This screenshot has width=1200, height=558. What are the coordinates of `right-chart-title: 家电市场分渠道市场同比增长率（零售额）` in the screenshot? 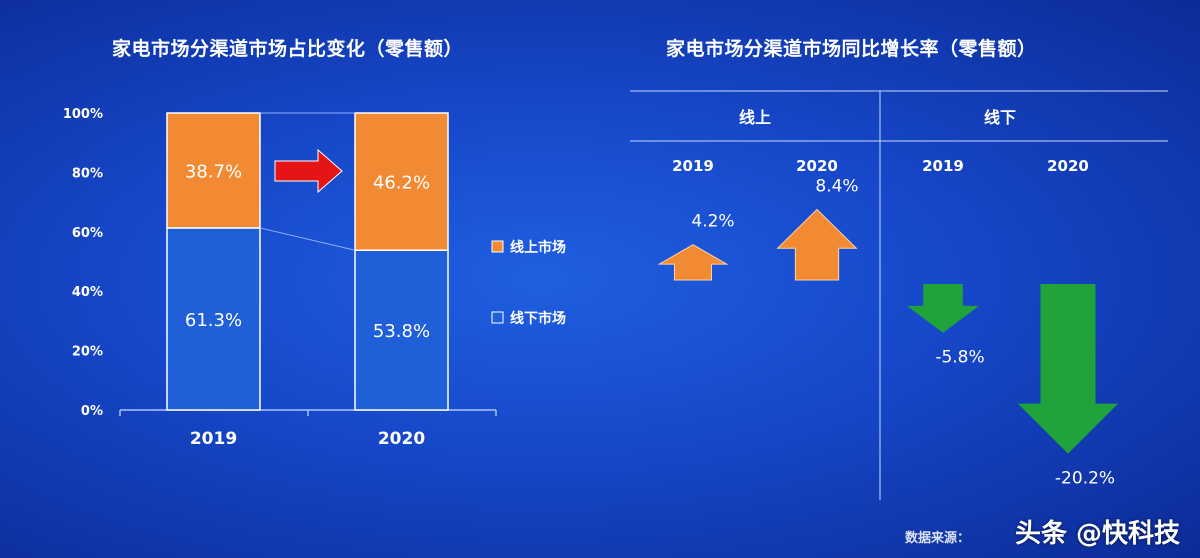 It's located at (851, 49).